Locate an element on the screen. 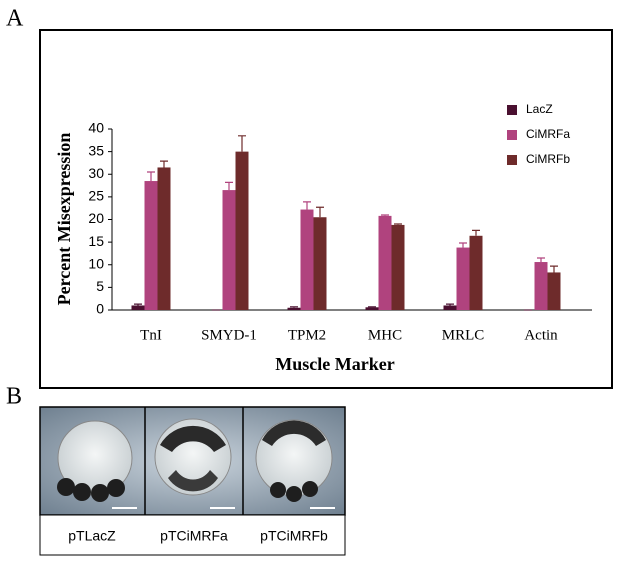 The image size is (624, 563). x-tick-label: SMYD-1 is located at coordinates (229, 335).